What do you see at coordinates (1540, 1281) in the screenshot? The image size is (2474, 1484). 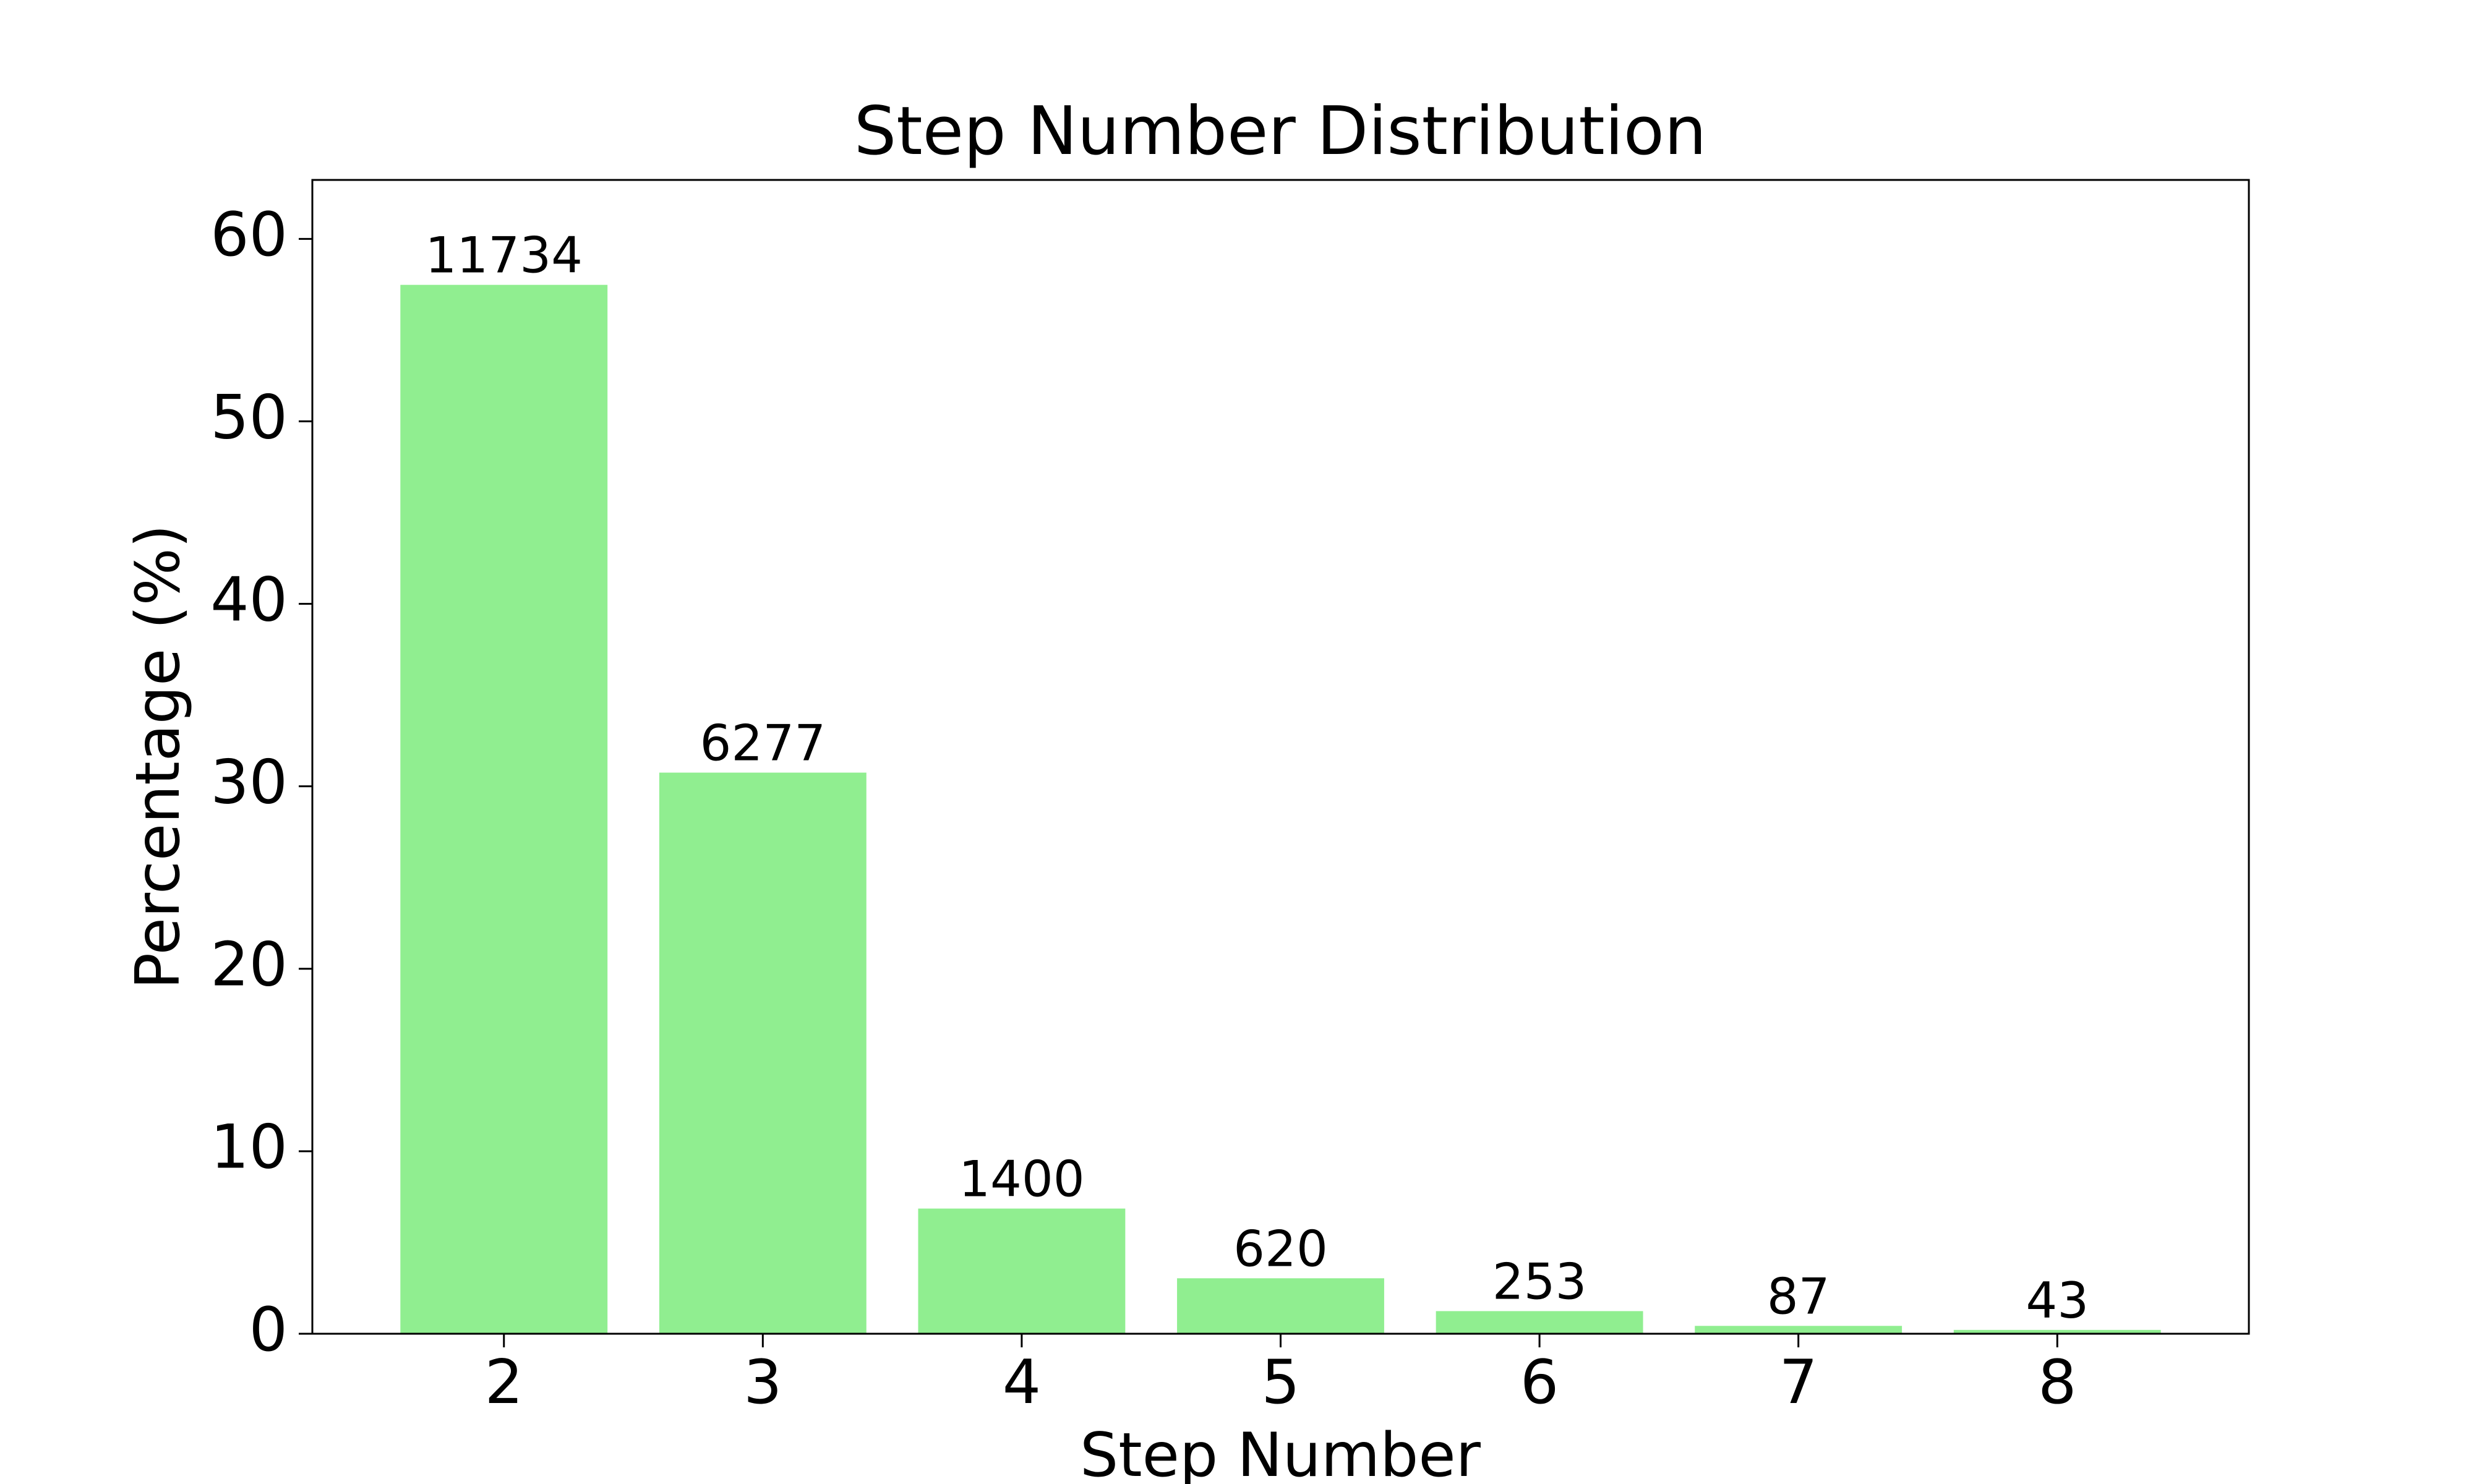 I see `bar-label: 253` at bounding box center [1540, 1281].